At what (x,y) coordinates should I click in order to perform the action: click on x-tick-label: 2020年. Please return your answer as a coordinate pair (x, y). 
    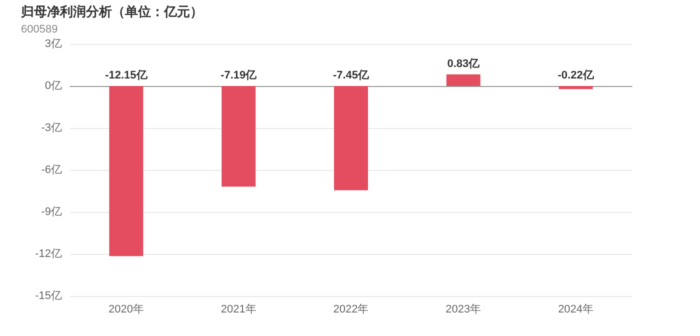
    Looking at the image, I should click on (126, 310).